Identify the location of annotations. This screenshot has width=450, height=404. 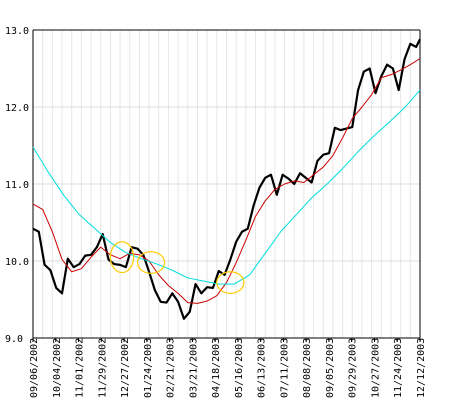
(177, 267).